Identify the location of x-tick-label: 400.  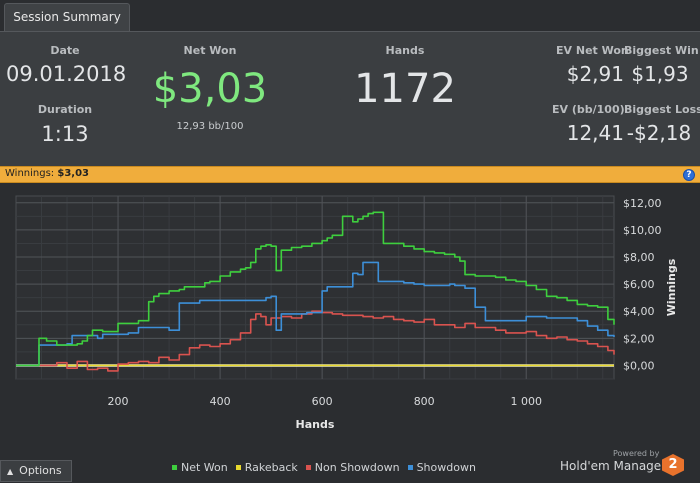
(220, 401).